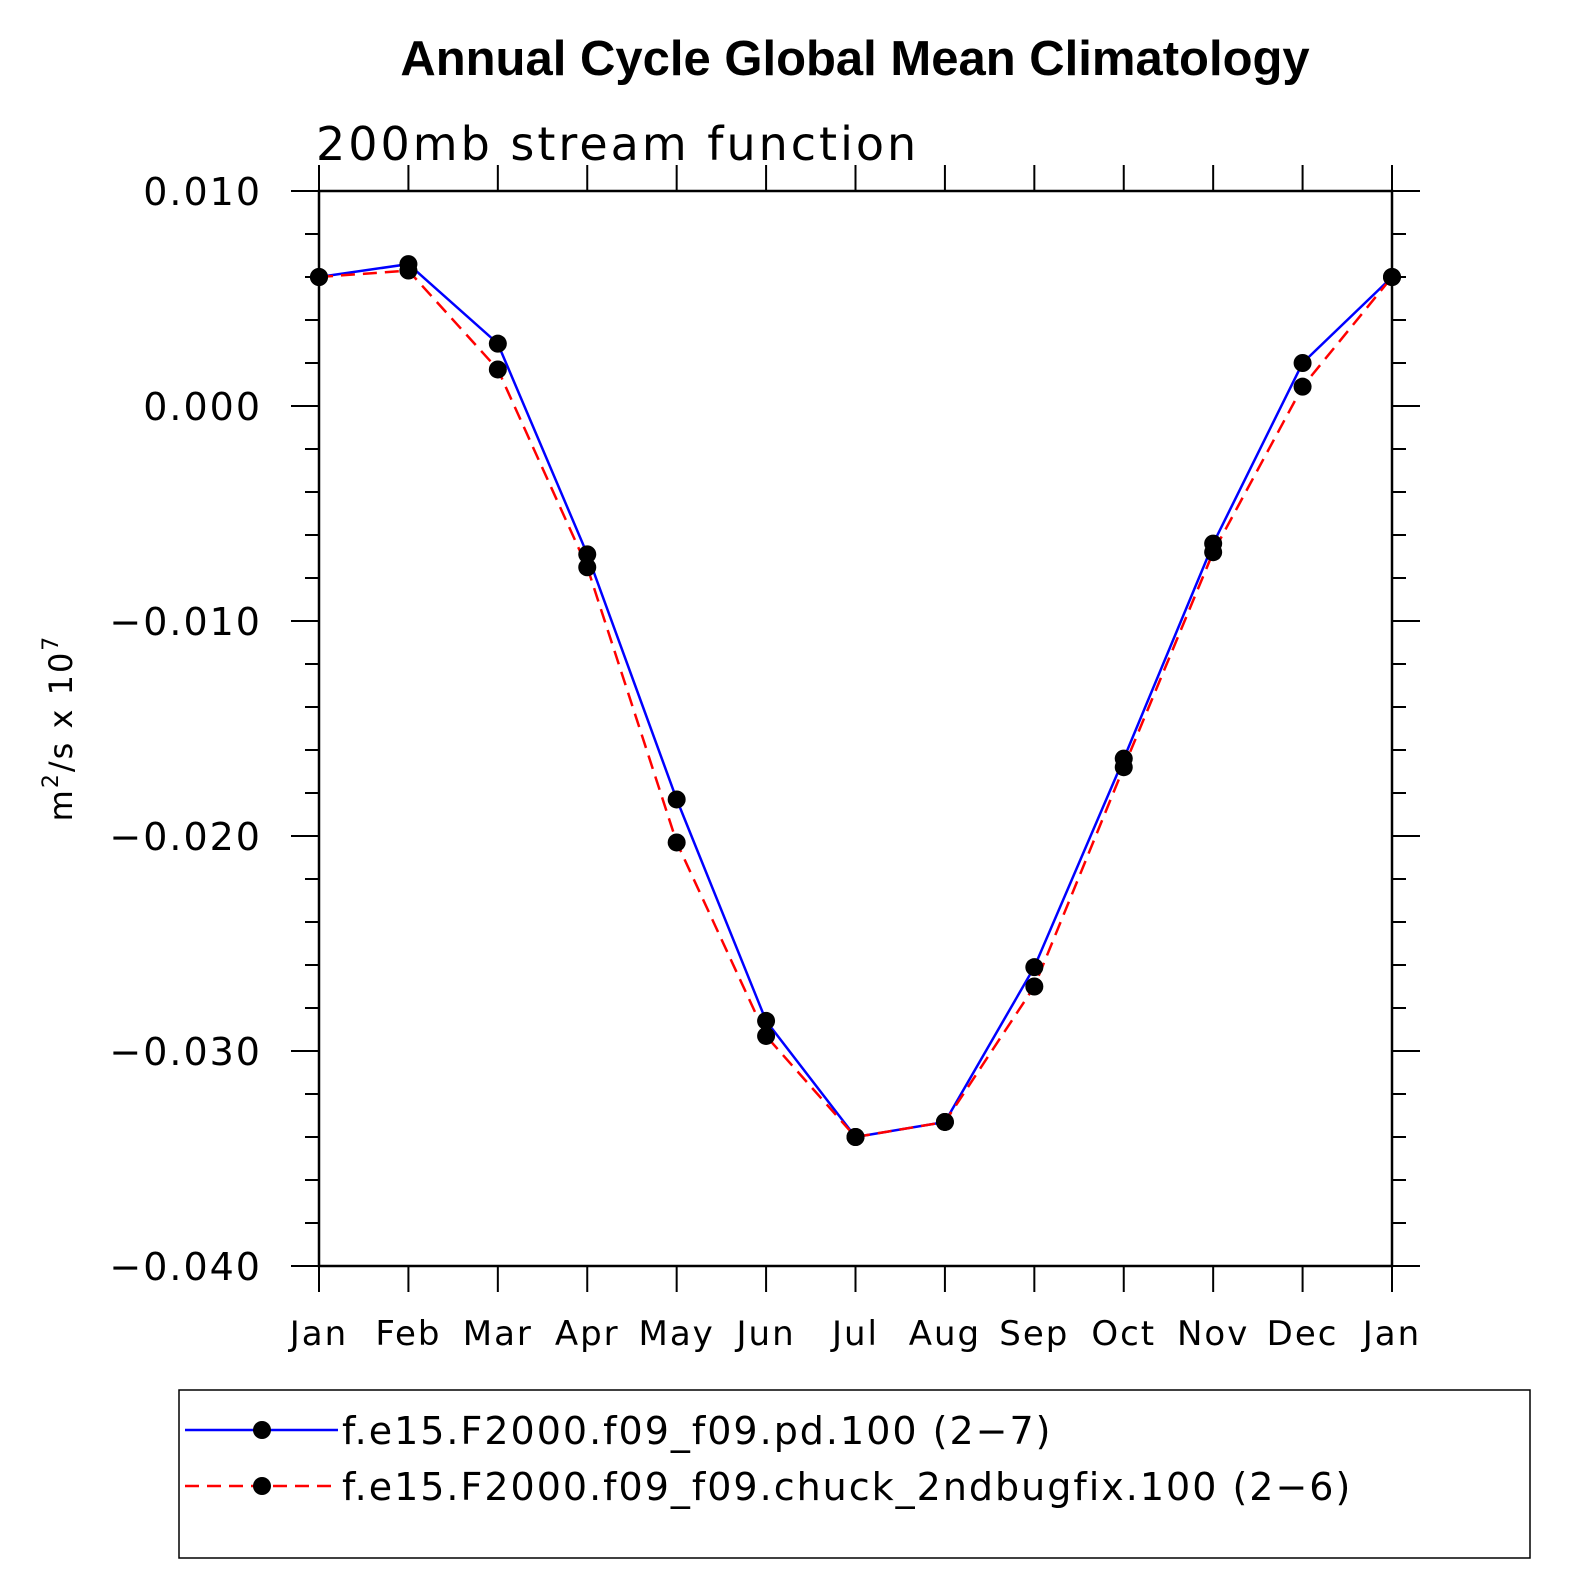 The height and width of the screenshot is (1574, 1574). I want to click on legend-box, so click(854, 1474).